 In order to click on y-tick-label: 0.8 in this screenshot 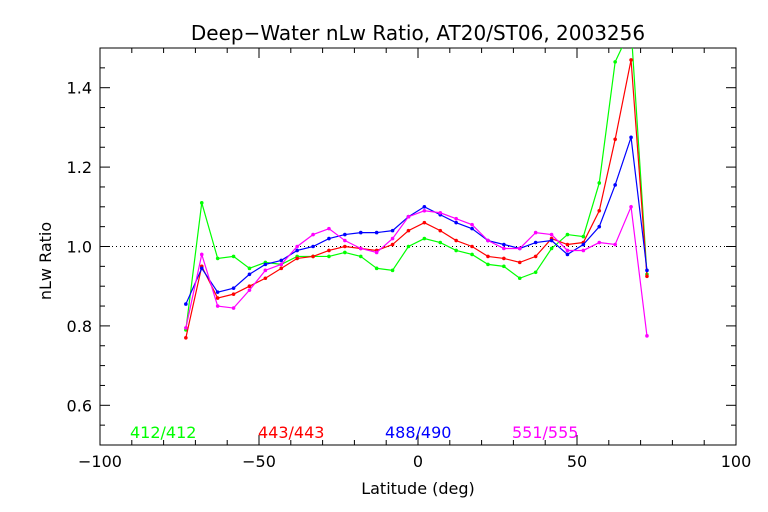, I will do `click(79, 326)`.